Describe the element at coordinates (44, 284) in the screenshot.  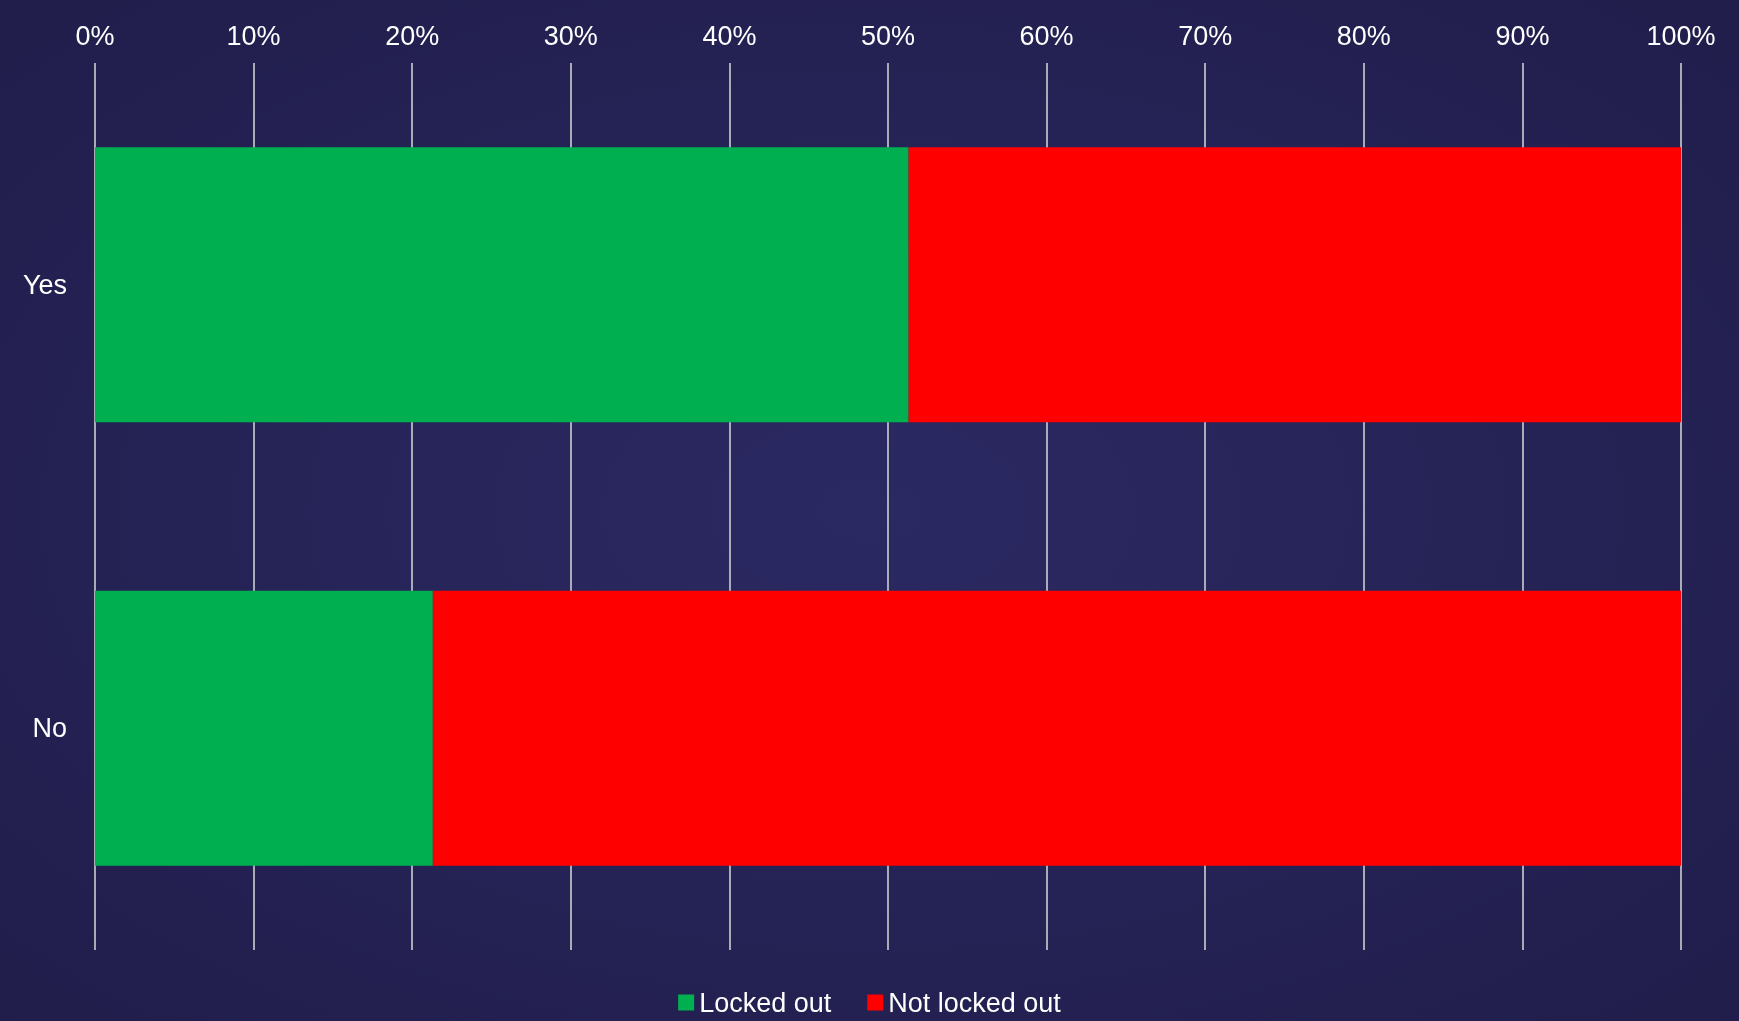
I see `y-tick-label: Yes` at that location.